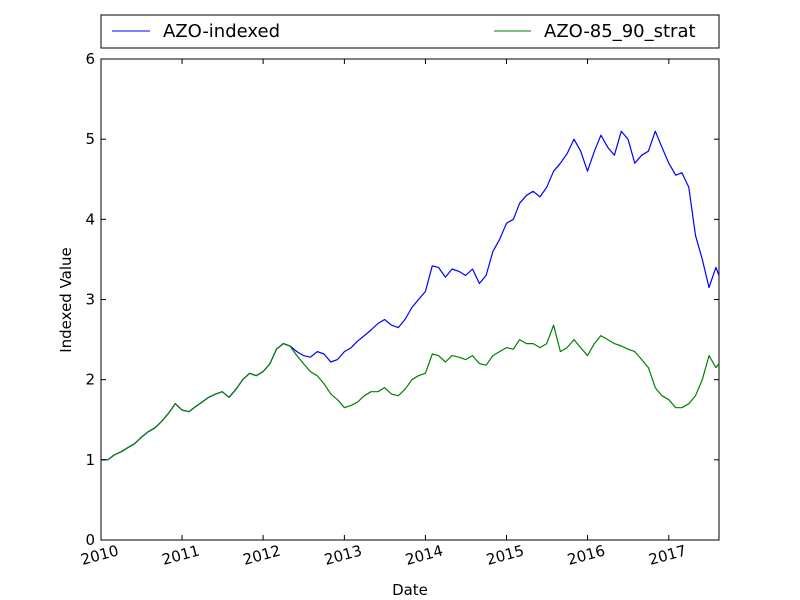  What do you see at coordinates (90, 380) in the screenshot?
I see `y-tick-label: 2` at bounding box center [90, 380].